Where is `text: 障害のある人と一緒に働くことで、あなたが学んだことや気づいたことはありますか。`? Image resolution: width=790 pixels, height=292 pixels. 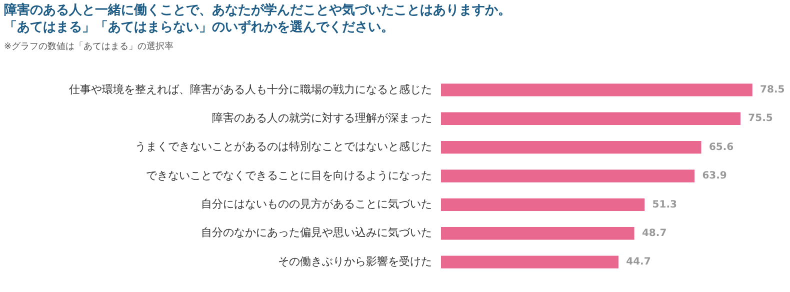
text: 障害のある人と一緒に働くことで、あなたが学んだことや気づいたことはありますか。 is located at coordinates (257, 10).